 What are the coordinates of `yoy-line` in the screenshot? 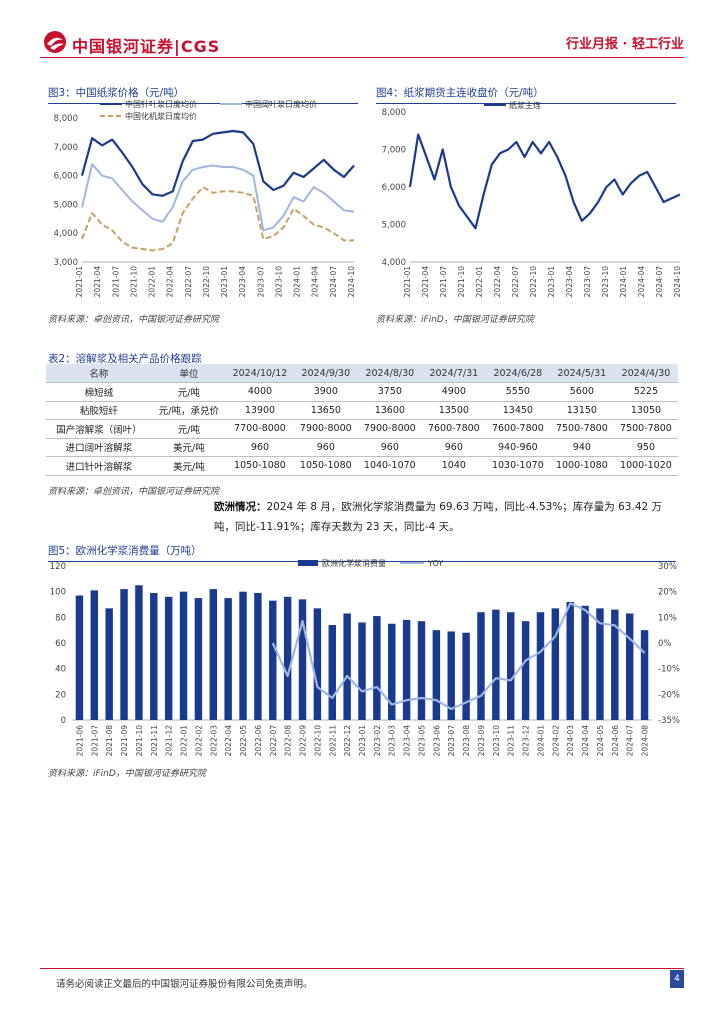 It's located at (458, 656).